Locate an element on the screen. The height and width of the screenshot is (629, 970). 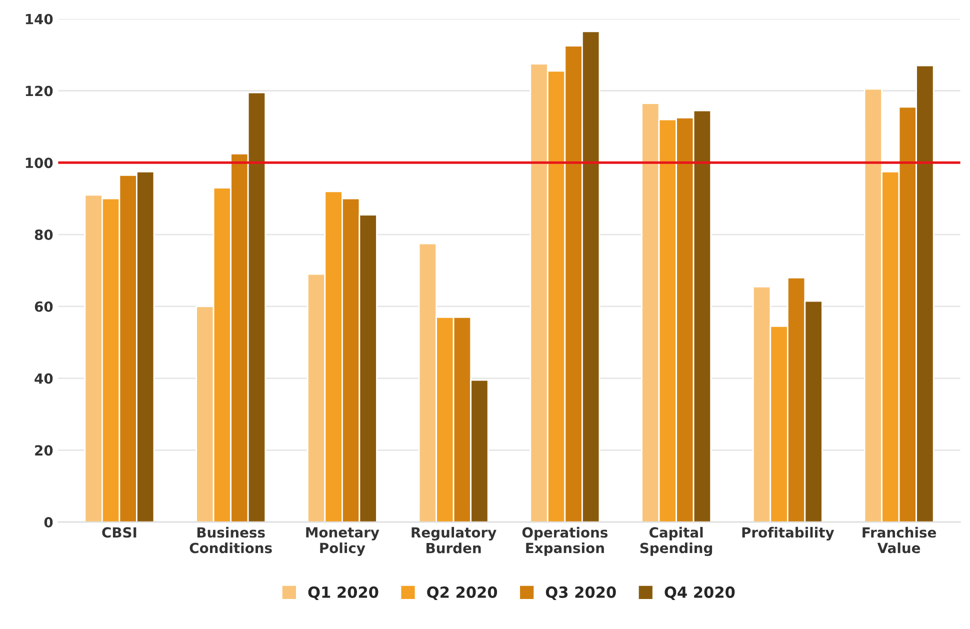
x-tick-label: CBSI is located at coordinates (119, 532).